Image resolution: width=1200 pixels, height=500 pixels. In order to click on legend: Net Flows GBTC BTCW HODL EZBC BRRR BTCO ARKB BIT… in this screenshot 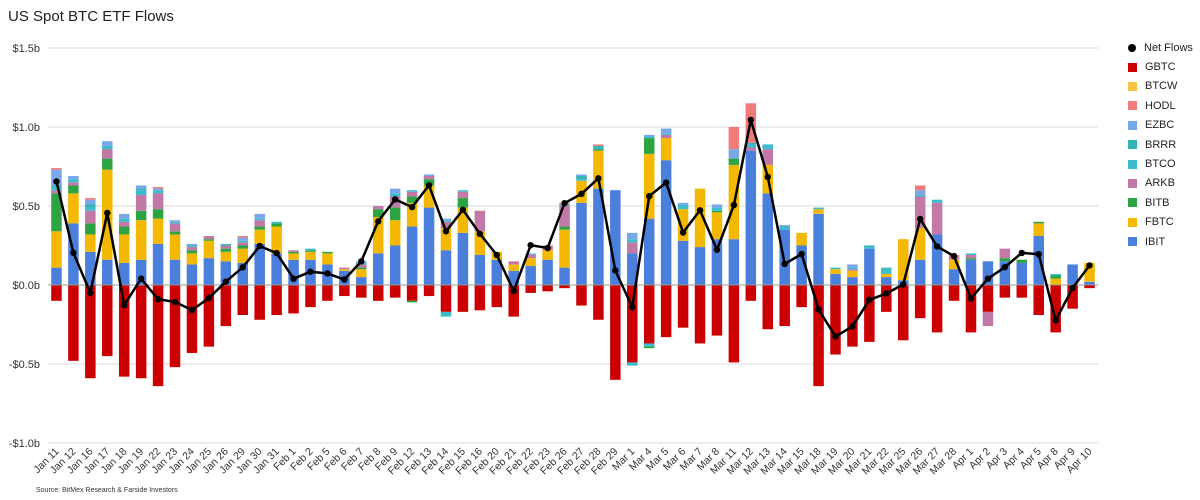, I will do `click(1160, 144)`.